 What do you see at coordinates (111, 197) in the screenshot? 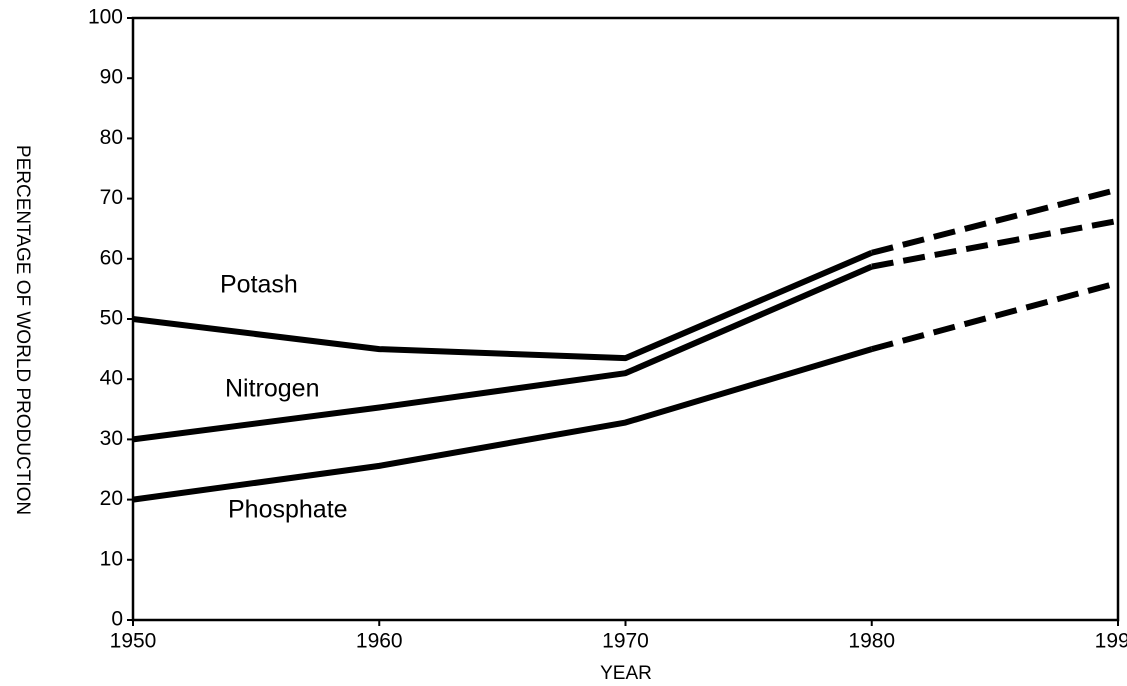
I see `y-tick-label: 70` at bounding box center [111, 197].